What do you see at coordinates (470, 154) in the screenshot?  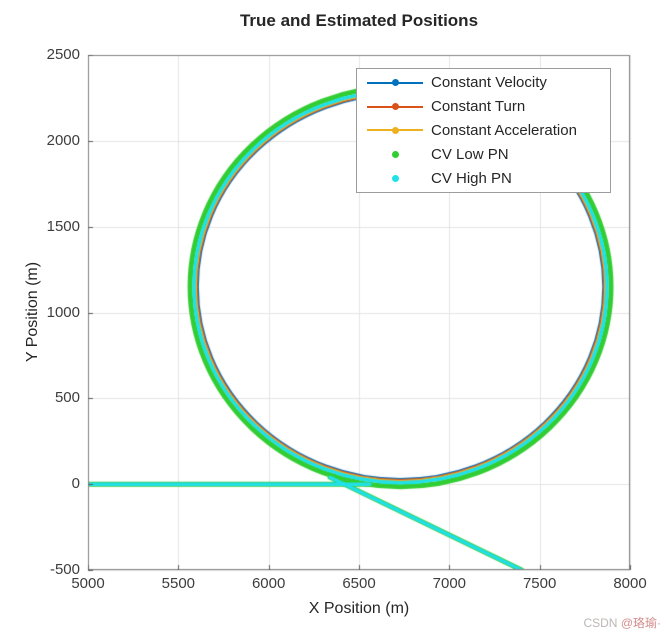 I see `legend-label: CV Low PN` at bounding box center [470, 154].